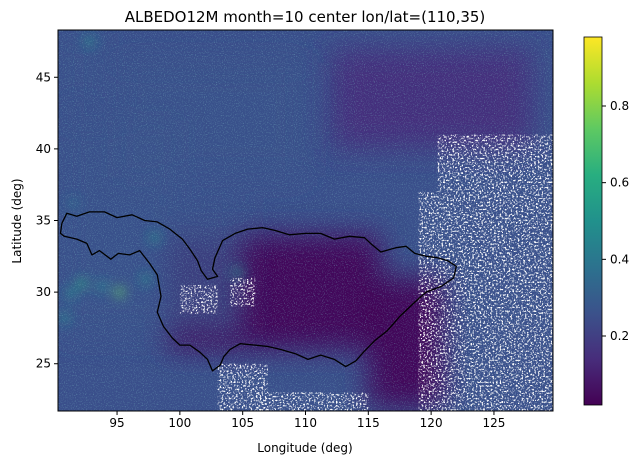 This screenshot has height=465, width=644. What do you see at coordinates (304, 448) in the screenshot?
I see `x-axis-label: Longitude (deg)` at bounding box center [304, 448].